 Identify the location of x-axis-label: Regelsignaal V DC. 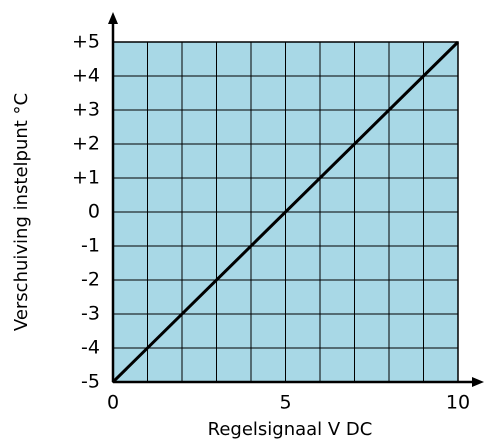
(290, 429).